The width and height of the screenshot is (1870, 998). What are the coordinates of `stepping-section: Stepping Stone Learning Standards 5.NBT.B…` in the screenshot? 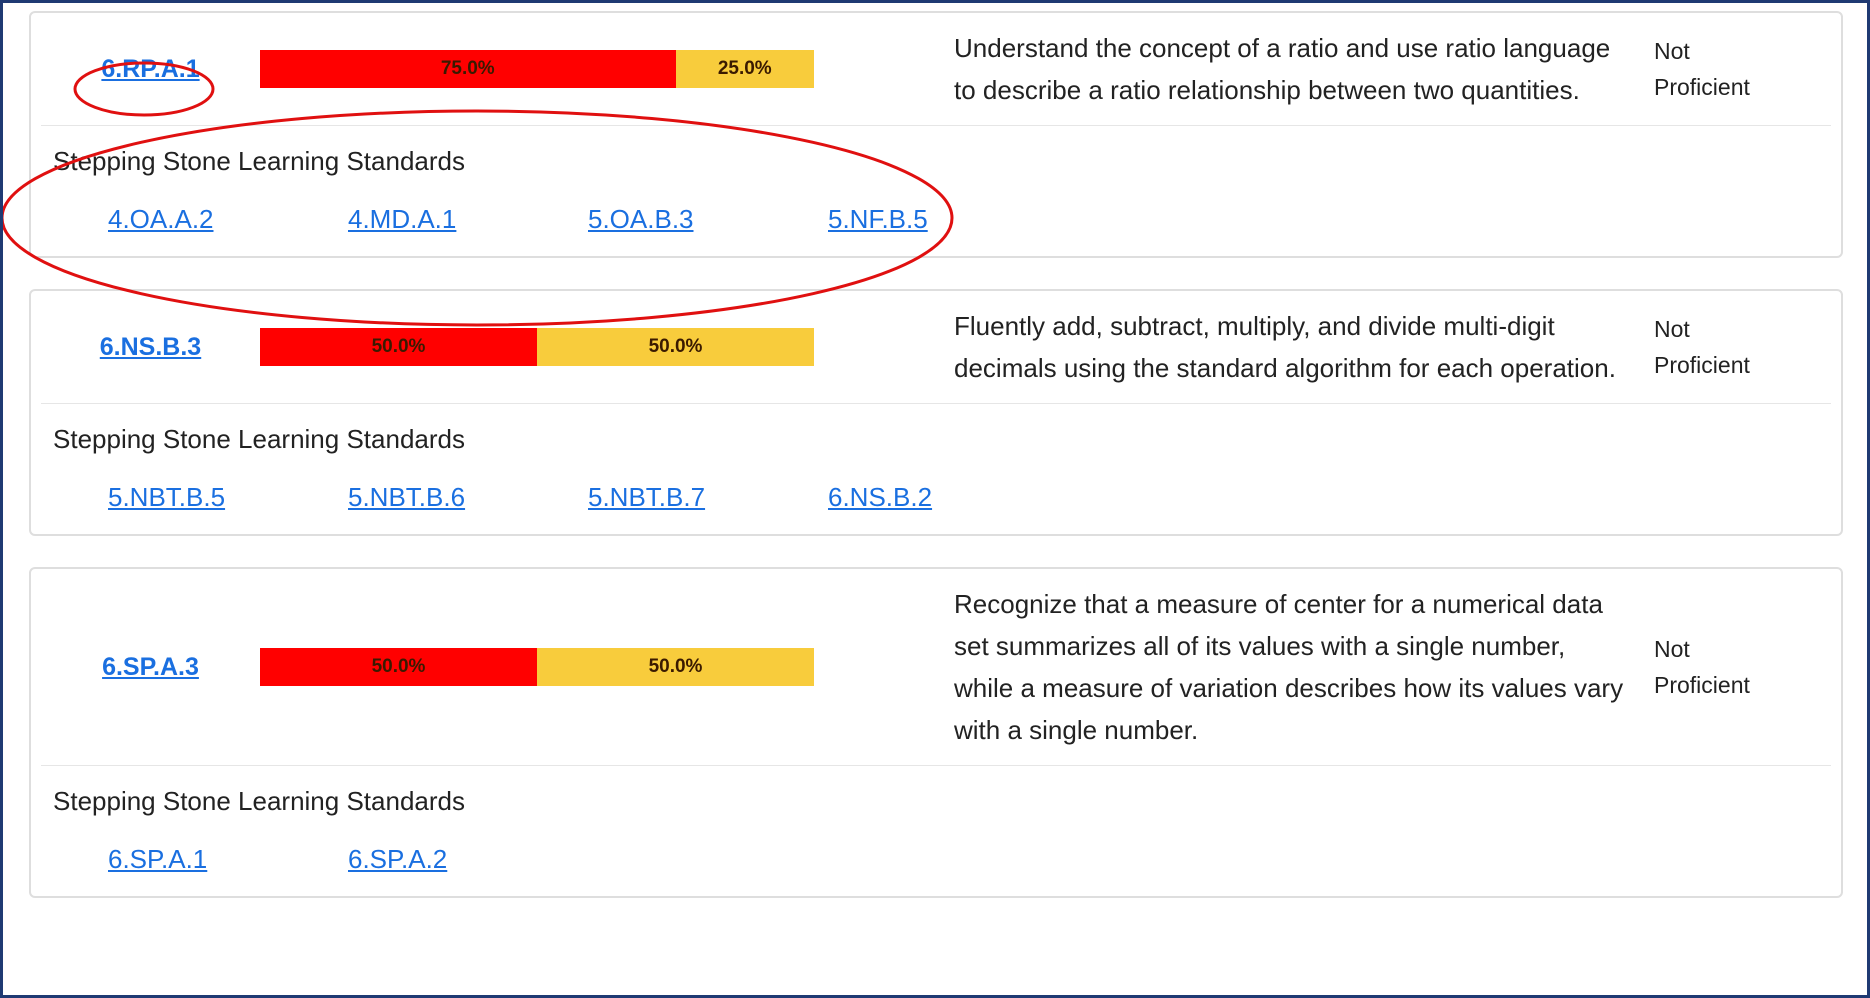 It's located at (936, 469).